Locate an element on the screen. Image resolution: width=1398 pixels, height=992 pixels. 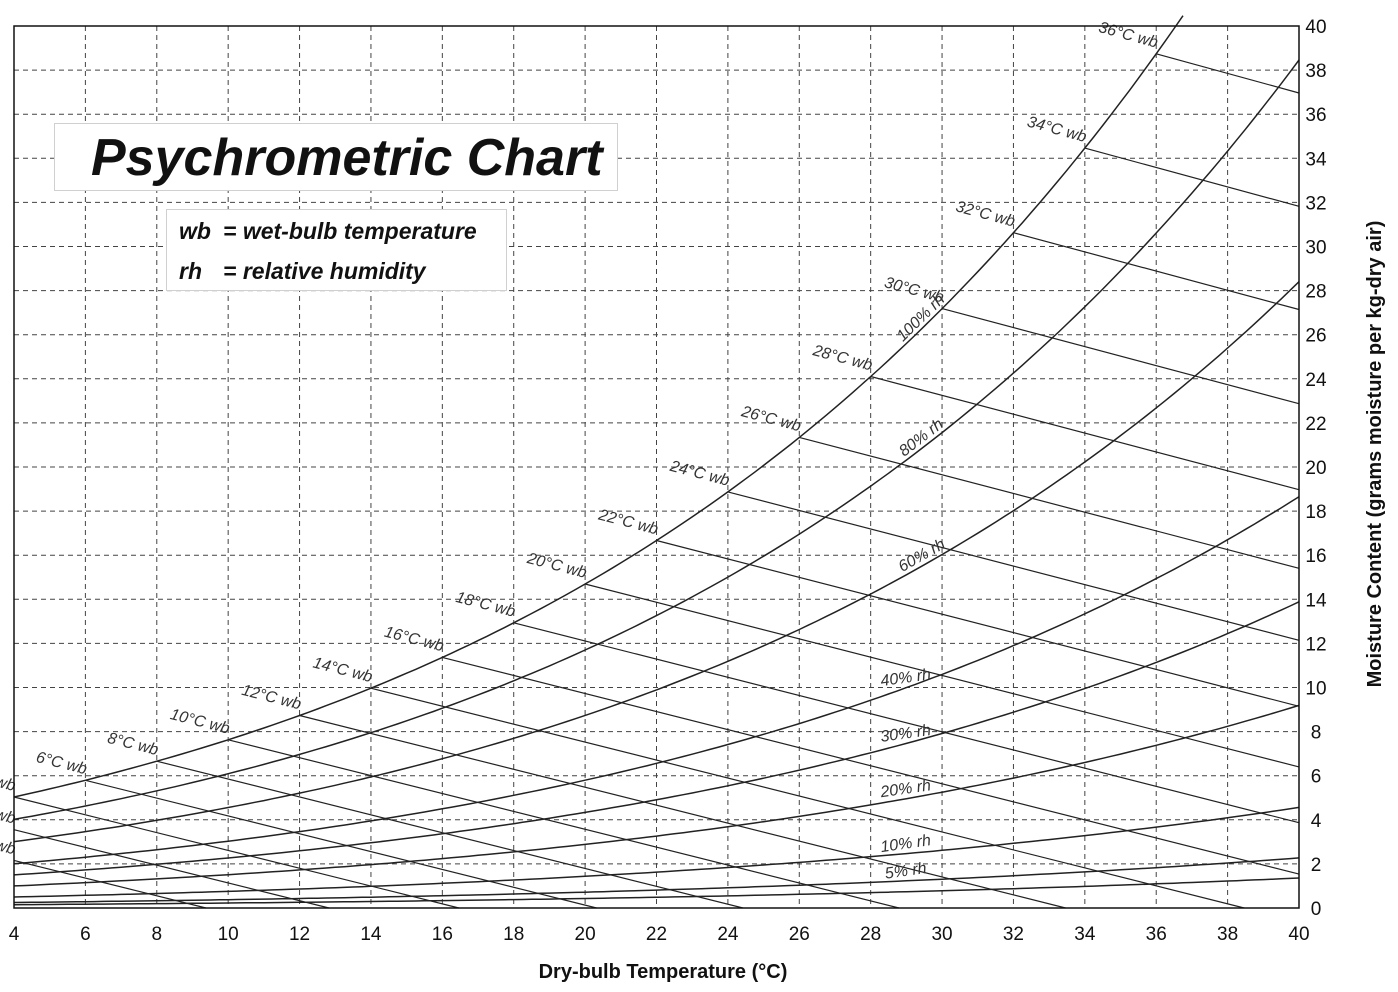
x-axis-label: Dry-bulb Temperature (°C) is located at coordinates (663, 972).